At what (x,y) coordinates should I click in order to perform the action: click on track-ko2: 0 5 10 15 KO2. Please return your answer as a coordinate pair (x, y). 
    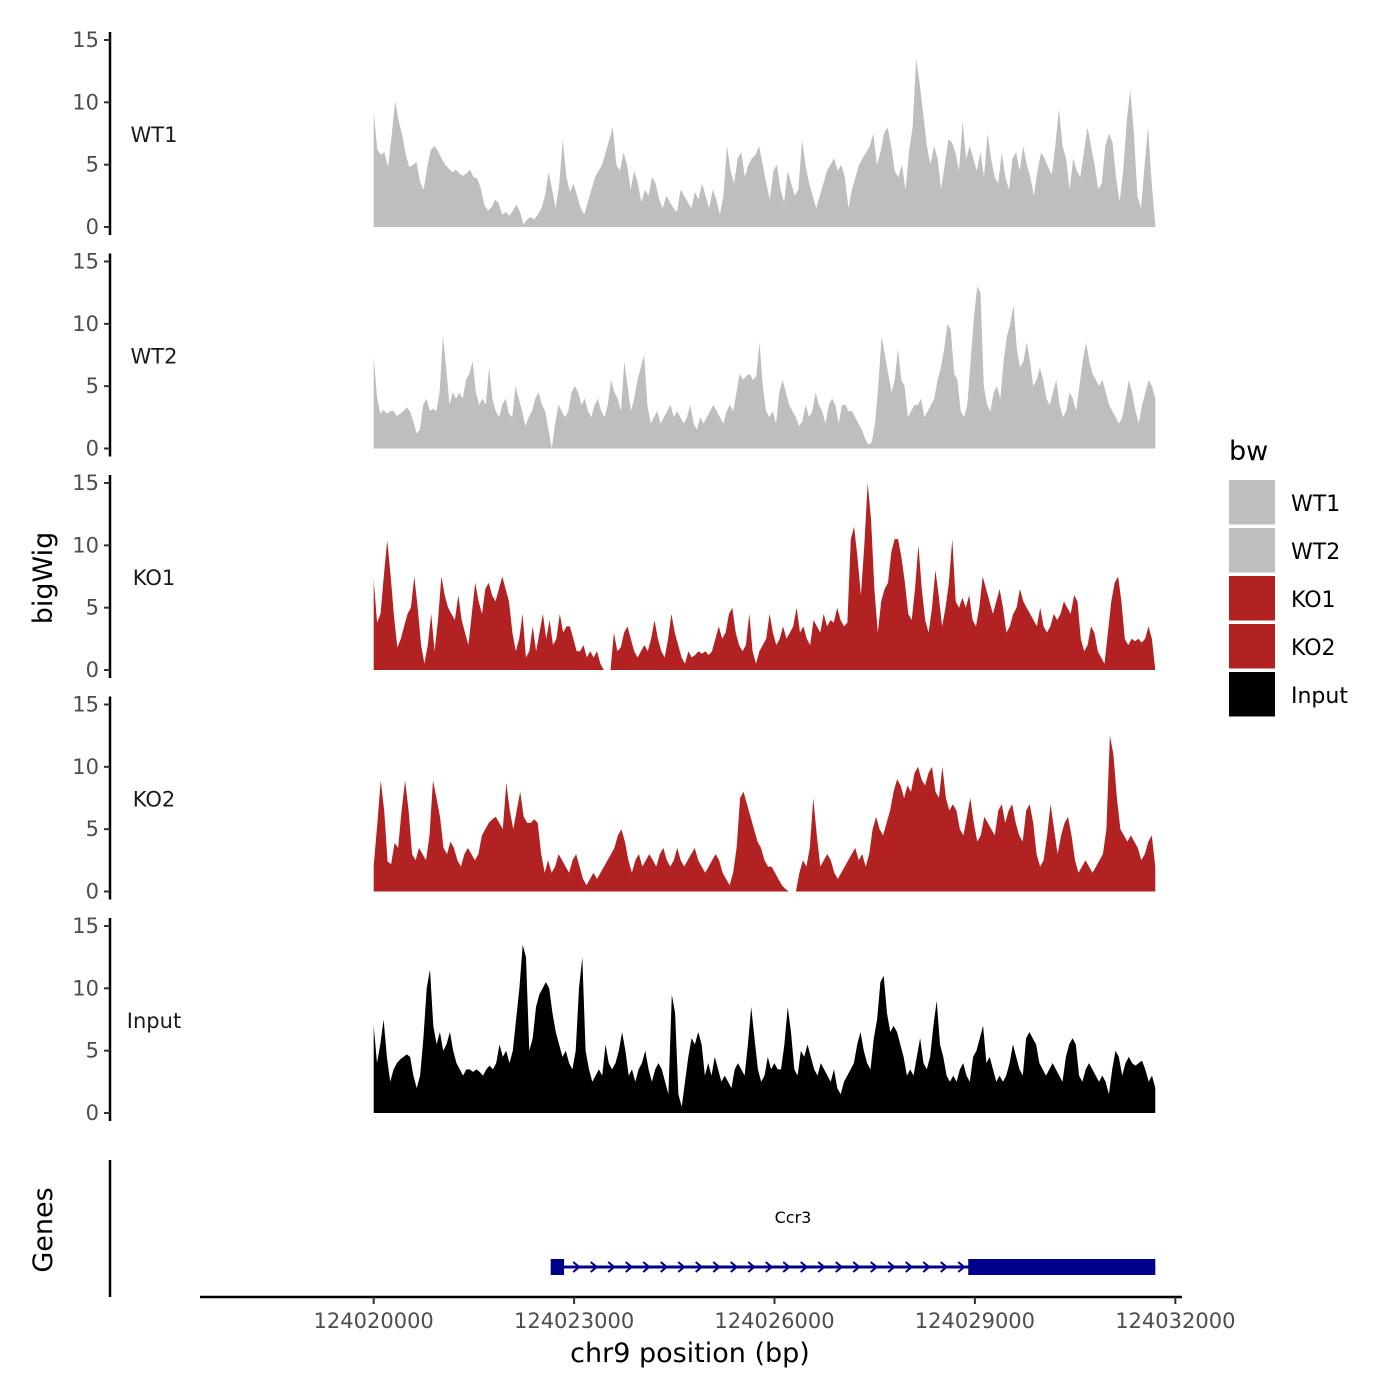
    Looking at the image, I should click on (614, 798).